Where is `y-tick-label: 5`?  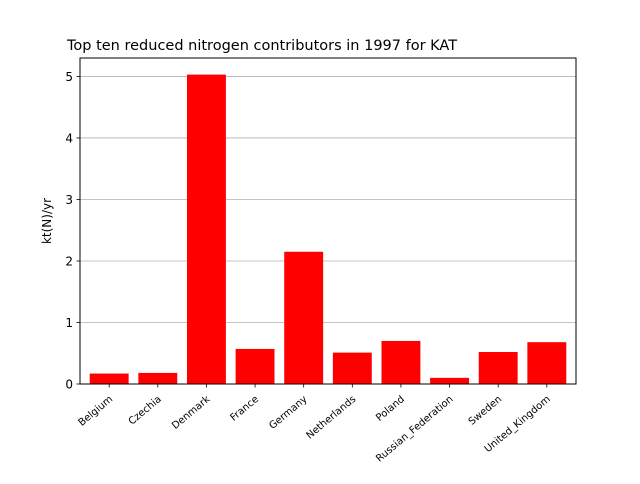 y-tick-label: 5 is located at coordinates (69, 77).